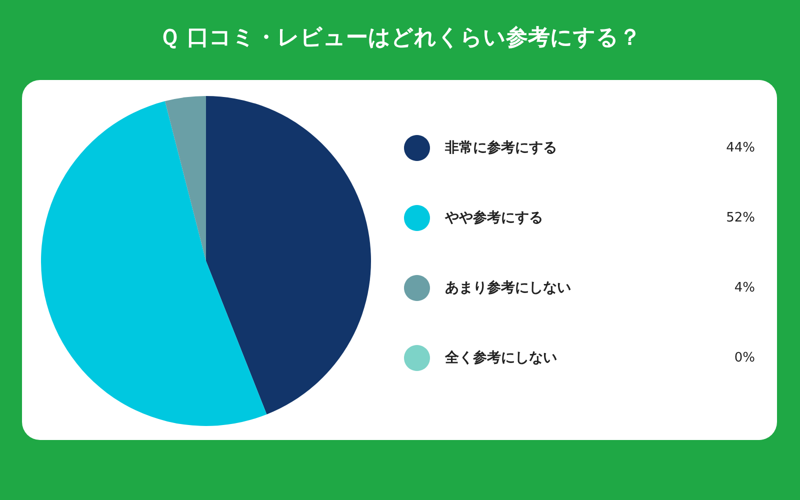  I want to click on legend-label: 全く参考にしない, so click(500, 357).